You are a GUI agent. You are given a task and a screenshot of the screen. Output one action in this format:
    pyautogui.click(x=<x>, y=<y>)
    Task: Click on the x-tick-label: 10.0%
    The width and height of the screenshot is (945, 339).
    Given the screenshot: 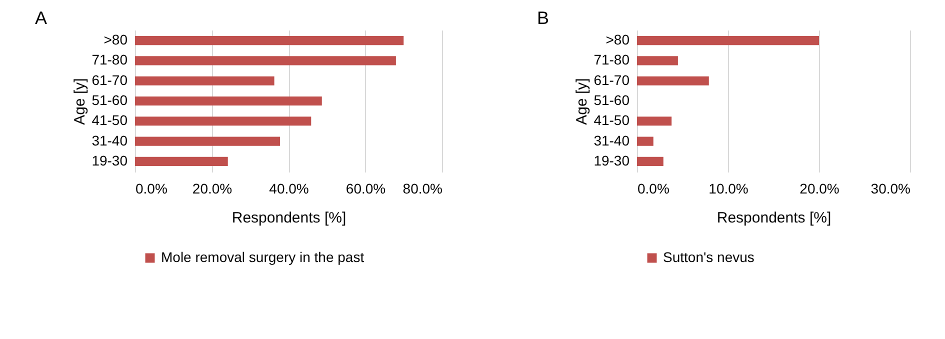 What is the action you would take?
    pyautogui.click(x=728, y=188)
    